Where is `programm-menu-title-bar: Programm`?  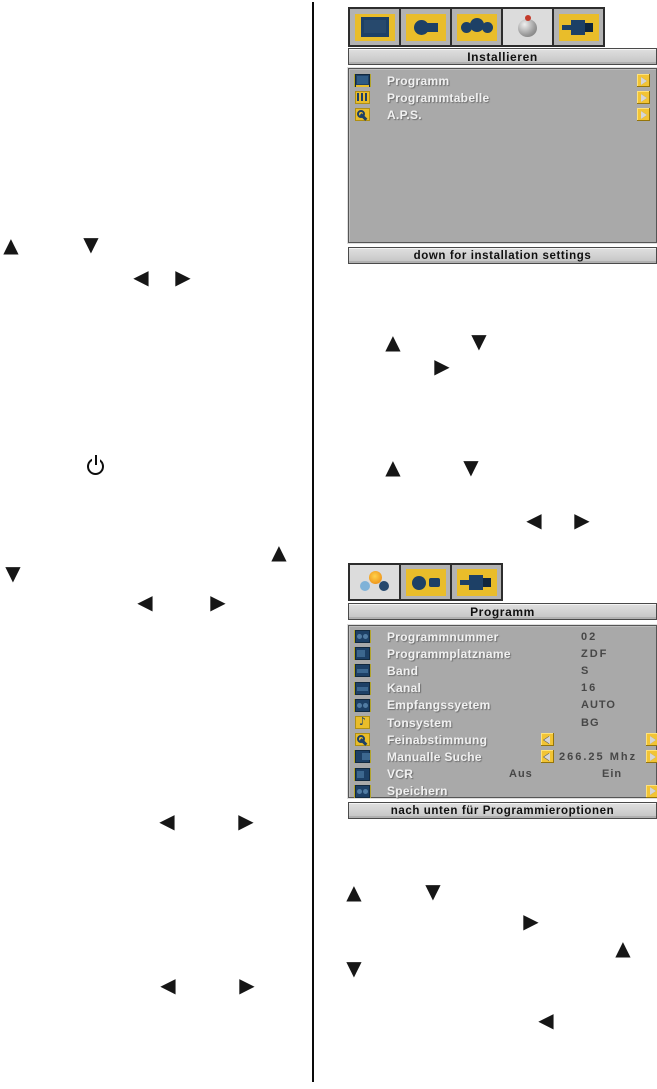
programm-menu-title-bar: Programm is located at coordinates (502, 611).